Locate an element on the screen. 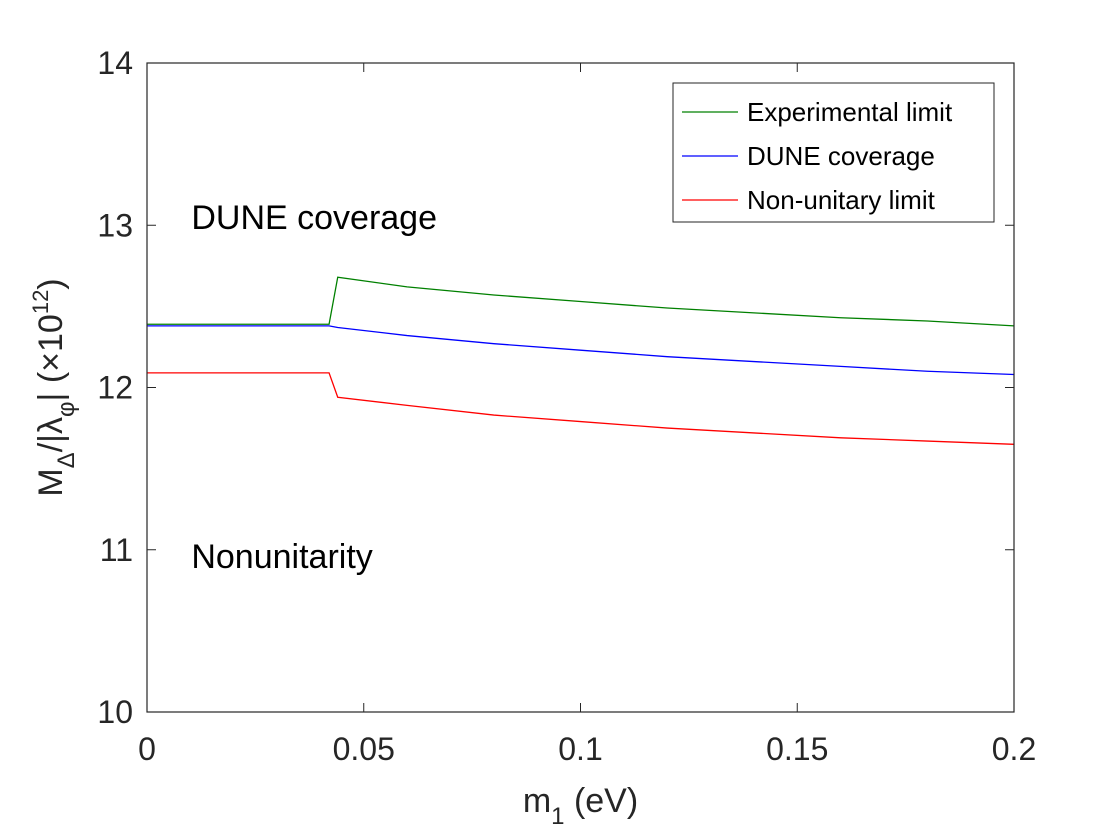  legend-label: Experimental limit is located at coordinates (850, 112).